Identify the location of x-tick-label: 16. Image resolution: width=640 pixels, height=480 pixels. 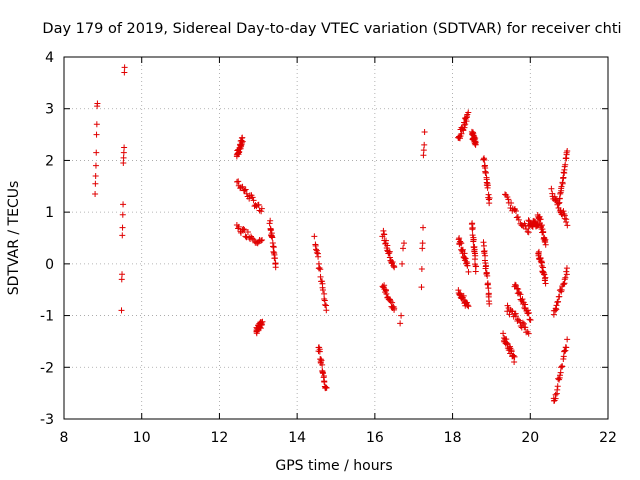
(375, 438).